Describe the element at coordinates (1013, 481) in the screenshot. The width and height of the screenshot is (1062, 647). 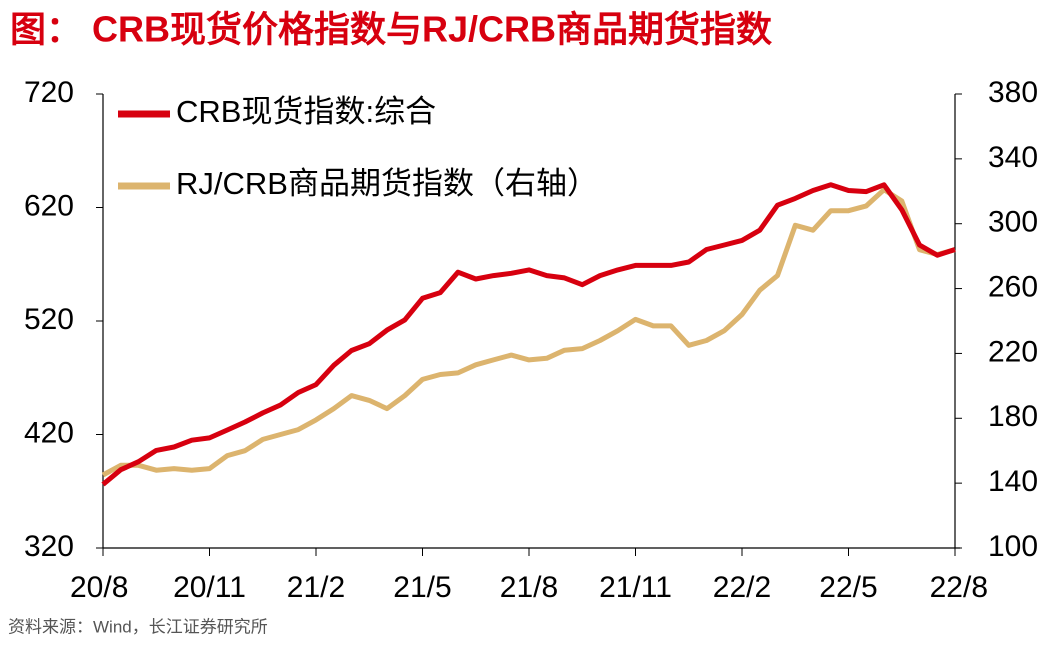
I see `y2-tick-label: 140` at that location.